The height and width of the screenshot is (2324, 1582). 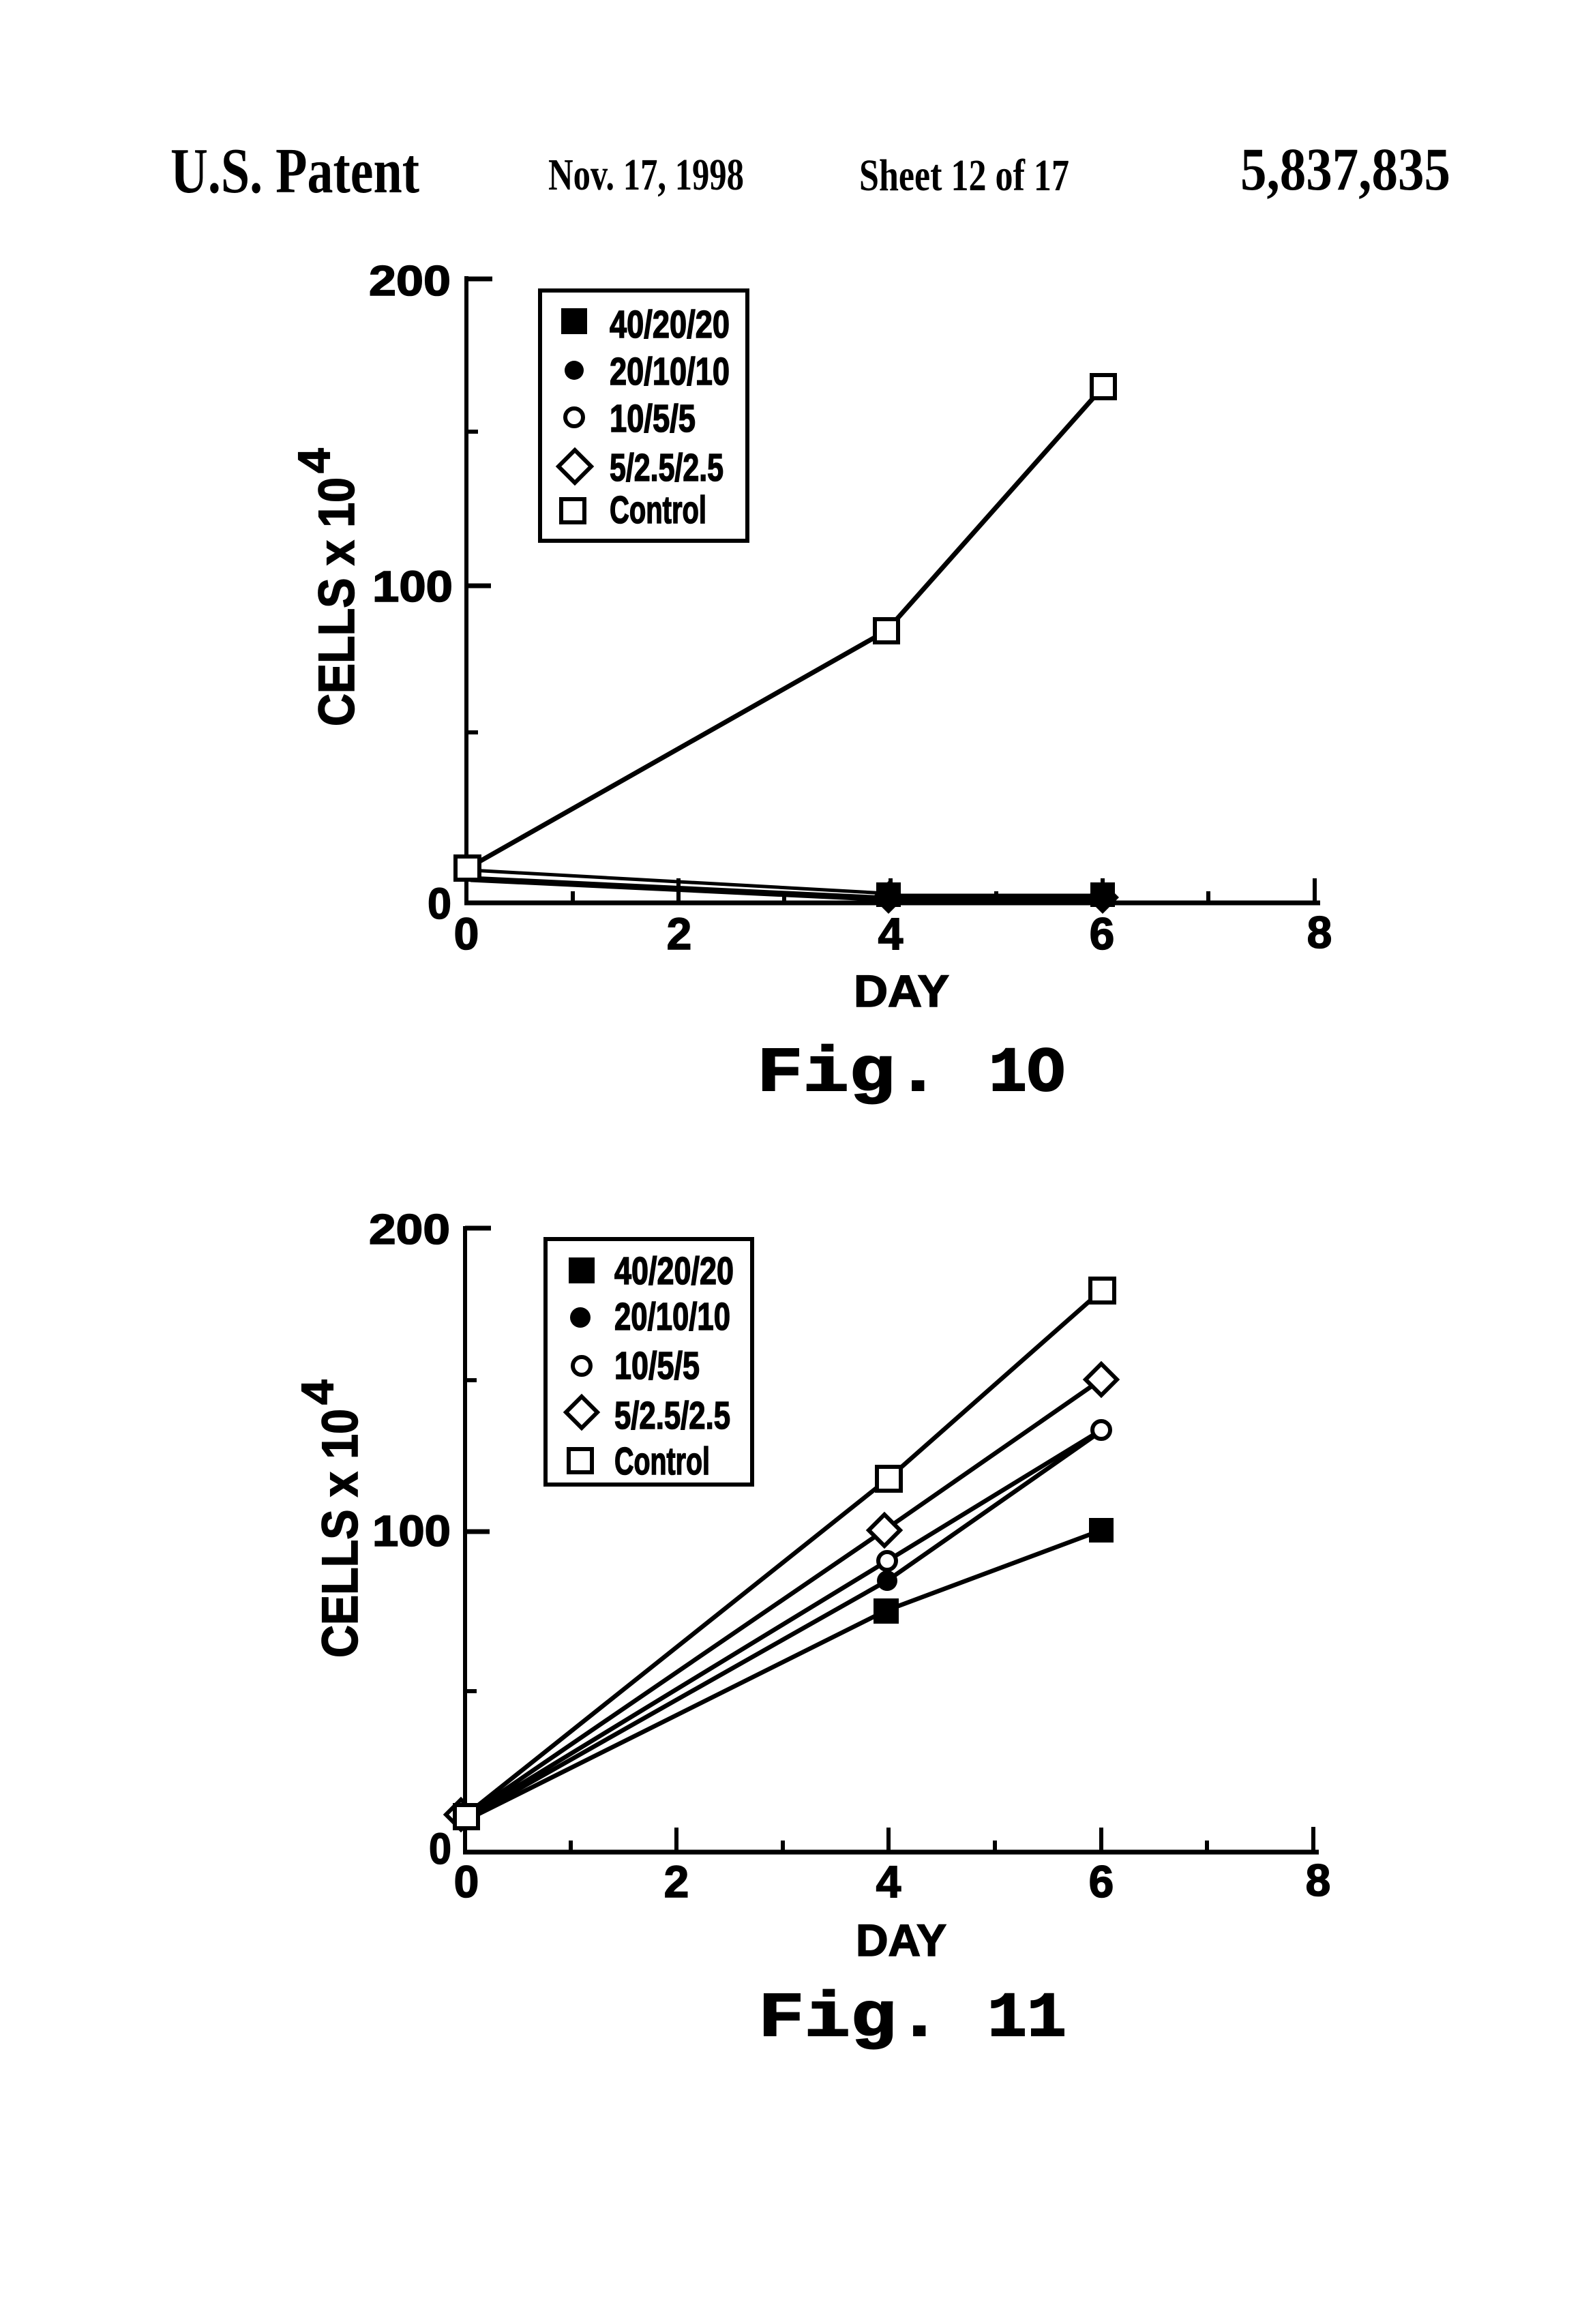 What do you see at coordinates (646, 175) in the screenshot?
I see `svg-text: Nov. 17, 1998` at bounding box center [646, 175].